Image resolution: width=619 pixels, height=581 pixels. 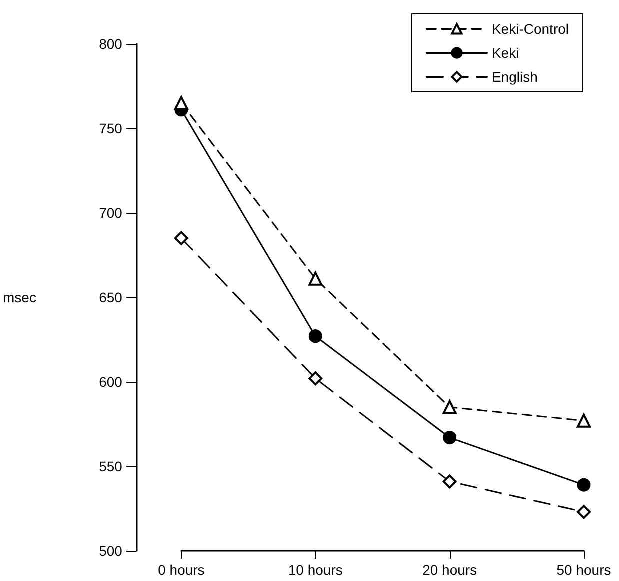 What do you see at coordinates (19, 298) in the screenshot?
I see `y-axis-title: msec` at bounding box center [19, 298].